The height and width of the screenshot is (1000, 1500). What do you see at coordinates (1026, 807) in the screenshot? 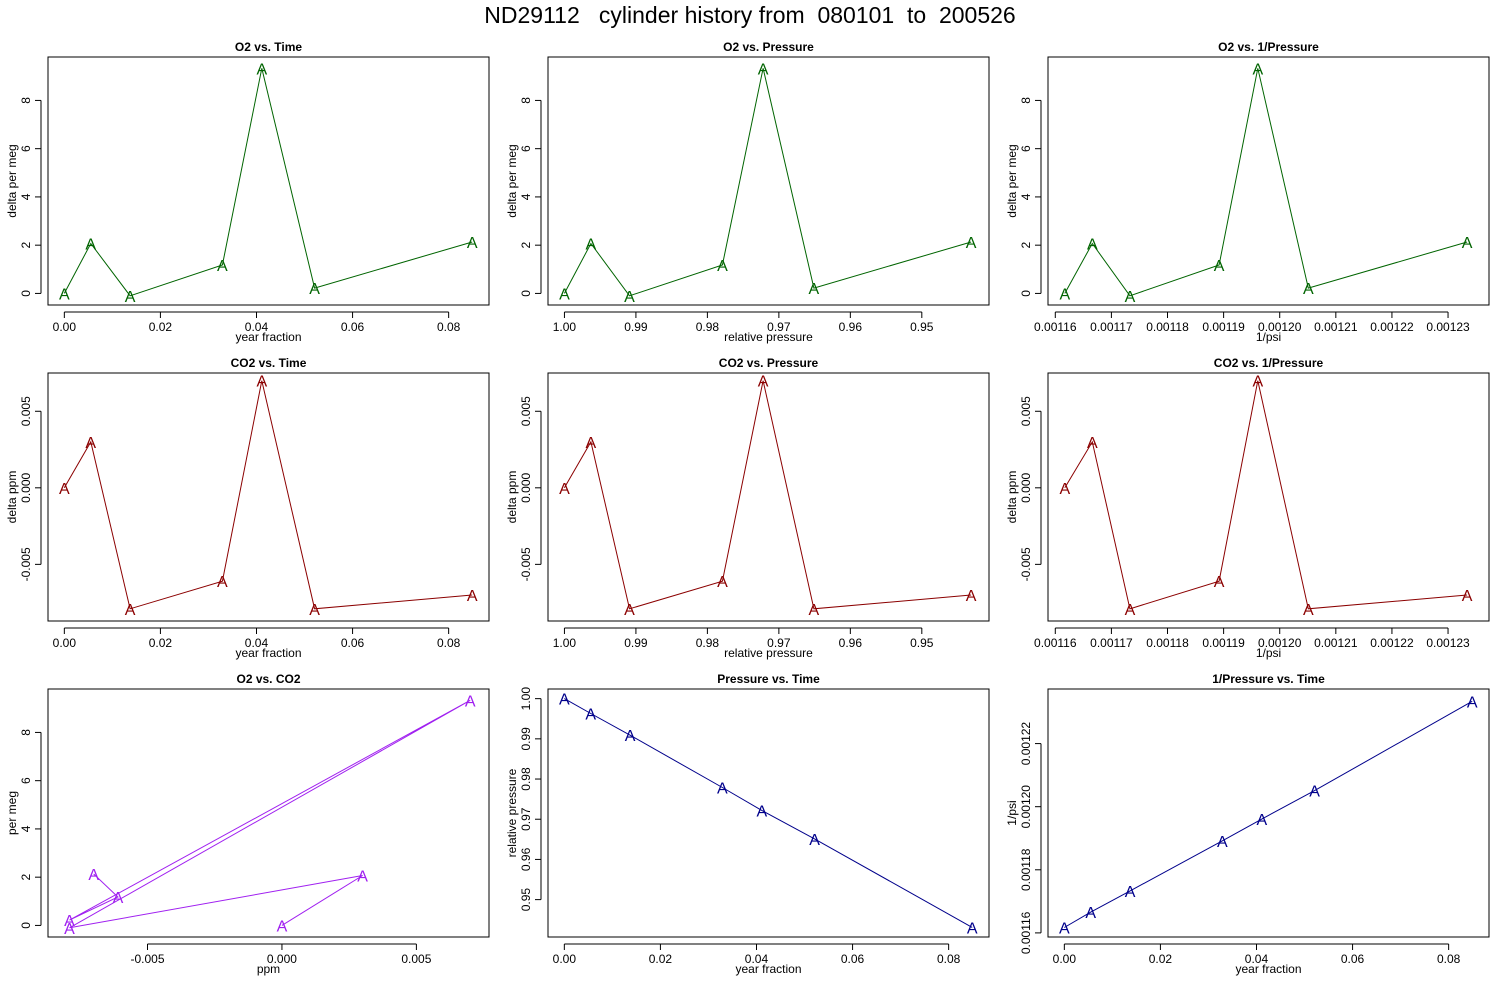
I see `y-tick-label: 0.00120` at bounding box center [1026, 807].